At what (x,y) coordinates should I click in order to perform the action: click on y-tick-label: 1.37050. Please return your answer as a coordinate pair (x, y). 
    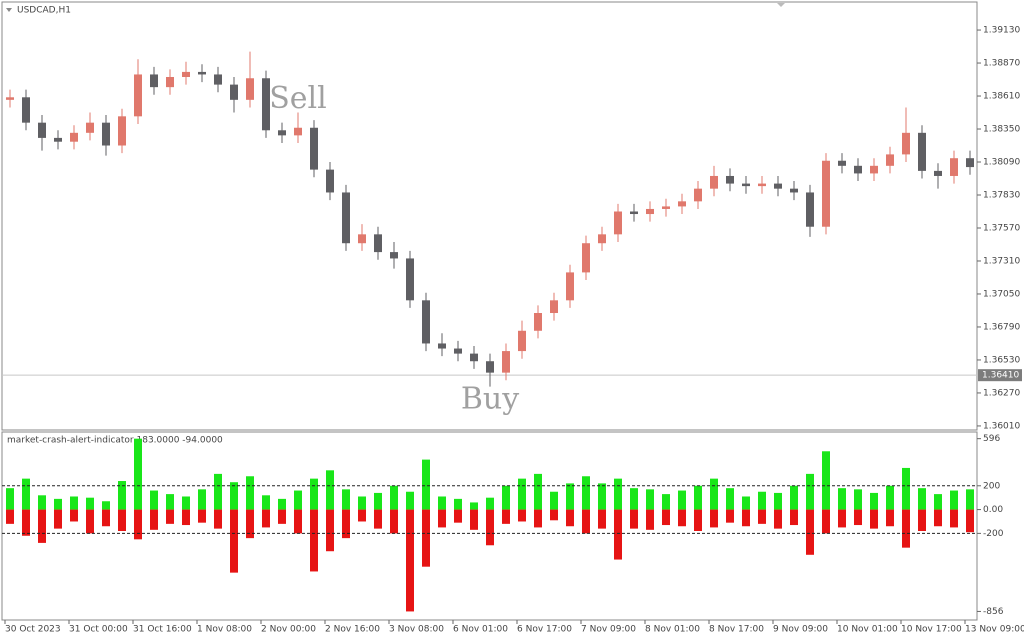
    Looking at the image, I should click on (1001, 294).